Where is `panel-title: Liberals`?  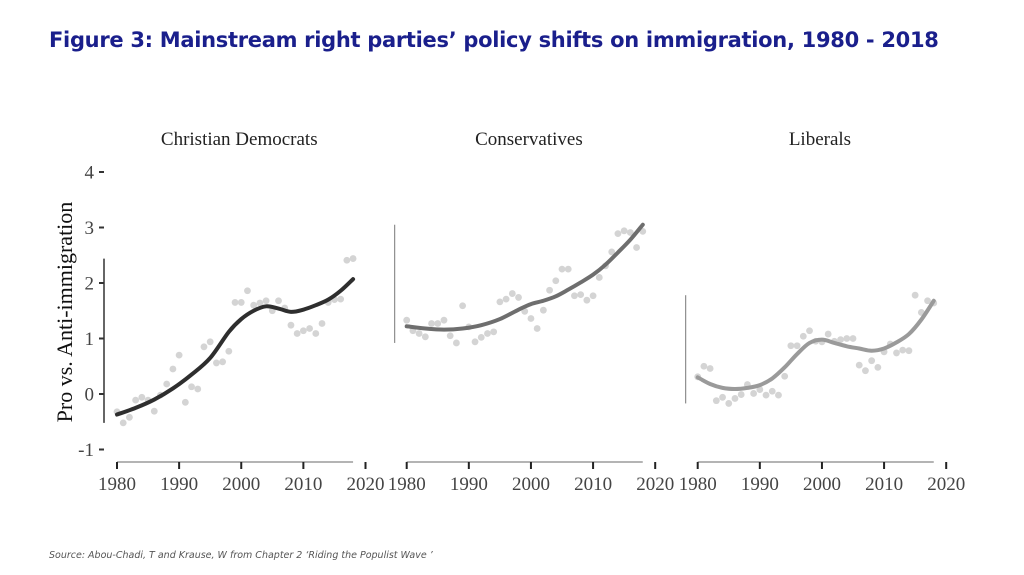
panel-title: Liberals is located at coordinates (820, 139).